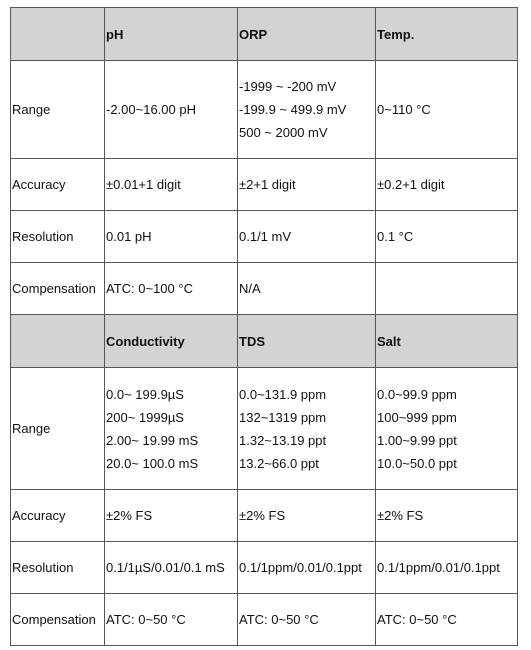  I want to click on cell-line: 0.0~131.9 ppm, so click(283, 394).